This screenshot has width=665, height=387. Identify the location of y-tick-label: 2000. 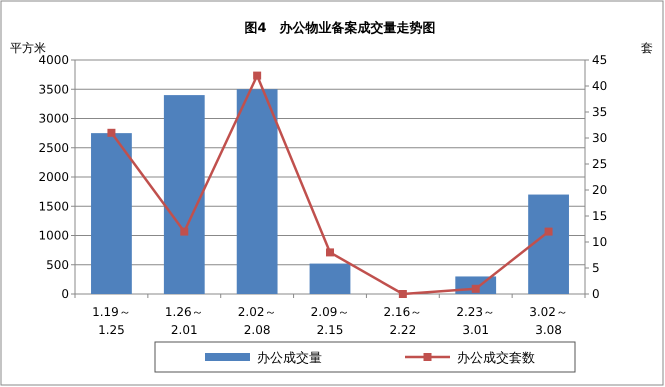
(53, 177).